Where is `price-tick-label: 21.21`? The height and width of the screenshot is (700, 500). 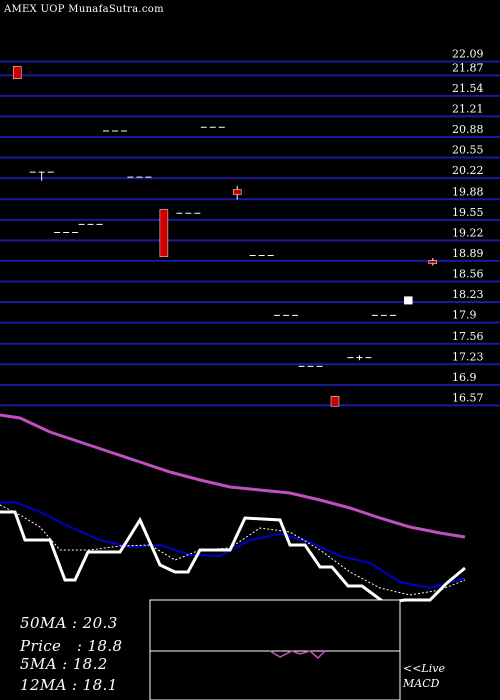 price-tick-label: 21.21 is located at coordinates (468, 108).